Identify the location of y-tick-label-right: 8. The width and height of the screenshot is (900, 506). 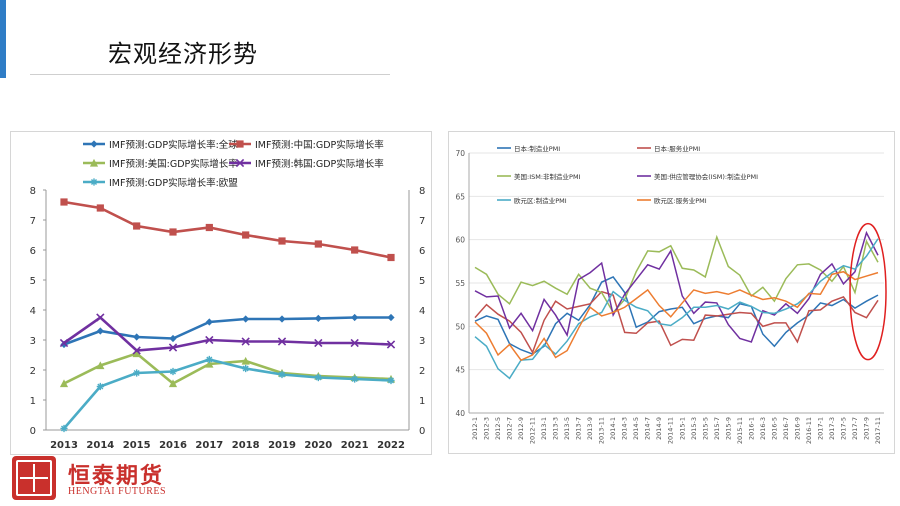
(422, 191).